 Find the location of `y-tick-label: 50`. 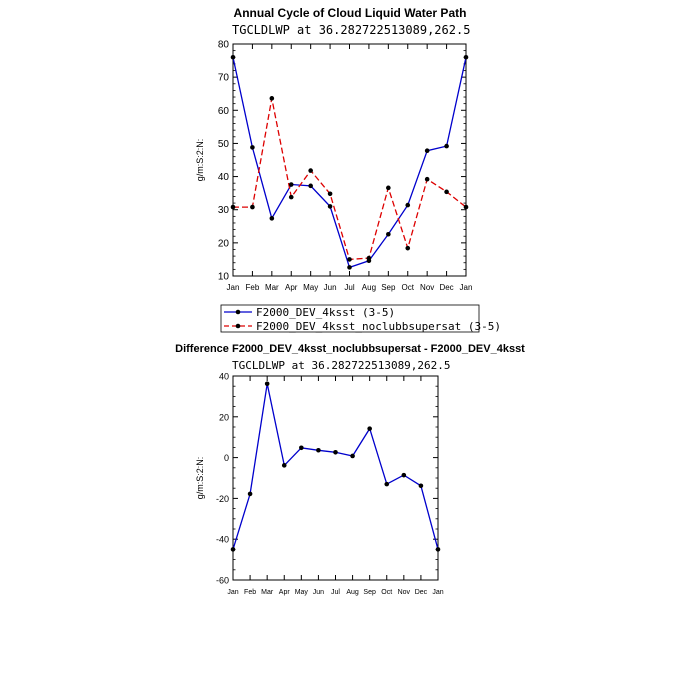

y-tick-label: 50 is located at coordinates (224, 144).